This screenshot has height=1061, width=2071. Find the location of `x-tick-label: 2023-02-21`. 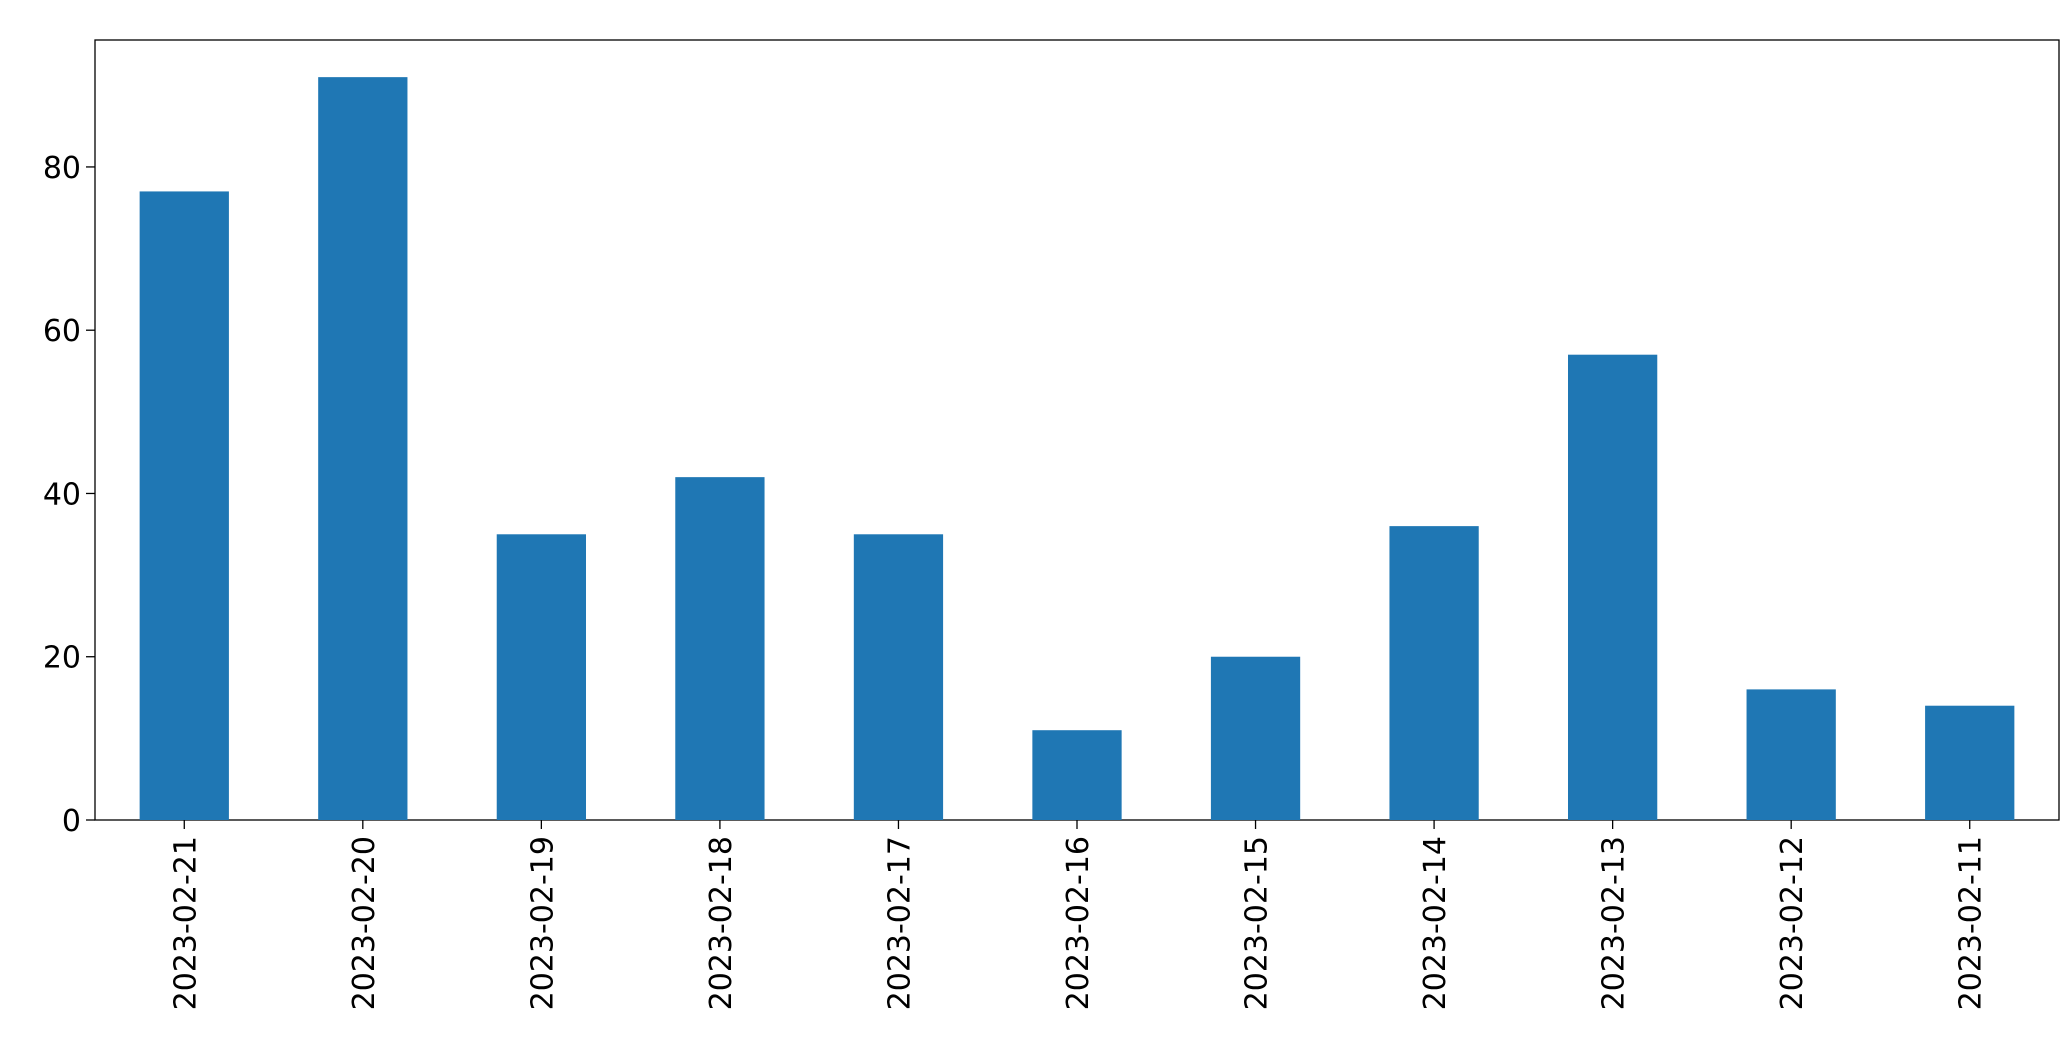

x-tick-label: 2023-02-21 is located at coordinates (185, 923).